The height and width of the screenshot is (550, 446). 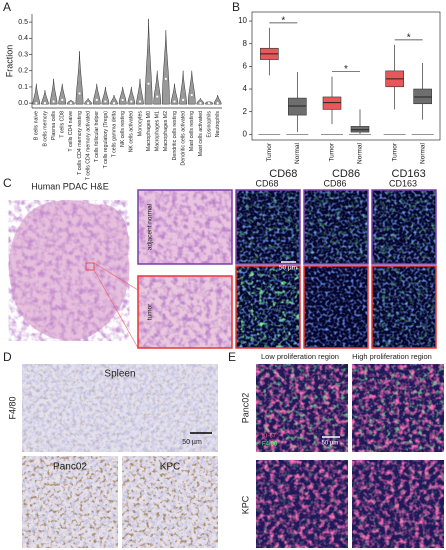 What do you see at coordinates (218, 124) in the screenshot?
I see `x-tick-label: Neutrophils` at bounding box center [218, 124].